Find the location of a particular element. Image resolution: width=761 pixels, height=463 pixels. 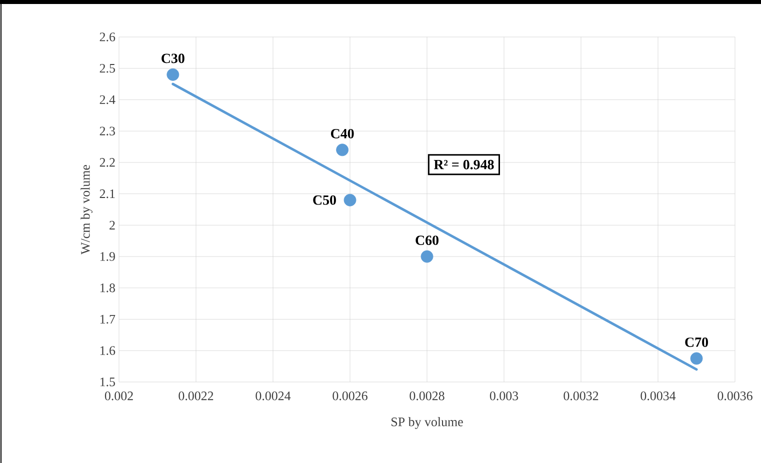

annotation: C60 is located at coordinates (427, 241).